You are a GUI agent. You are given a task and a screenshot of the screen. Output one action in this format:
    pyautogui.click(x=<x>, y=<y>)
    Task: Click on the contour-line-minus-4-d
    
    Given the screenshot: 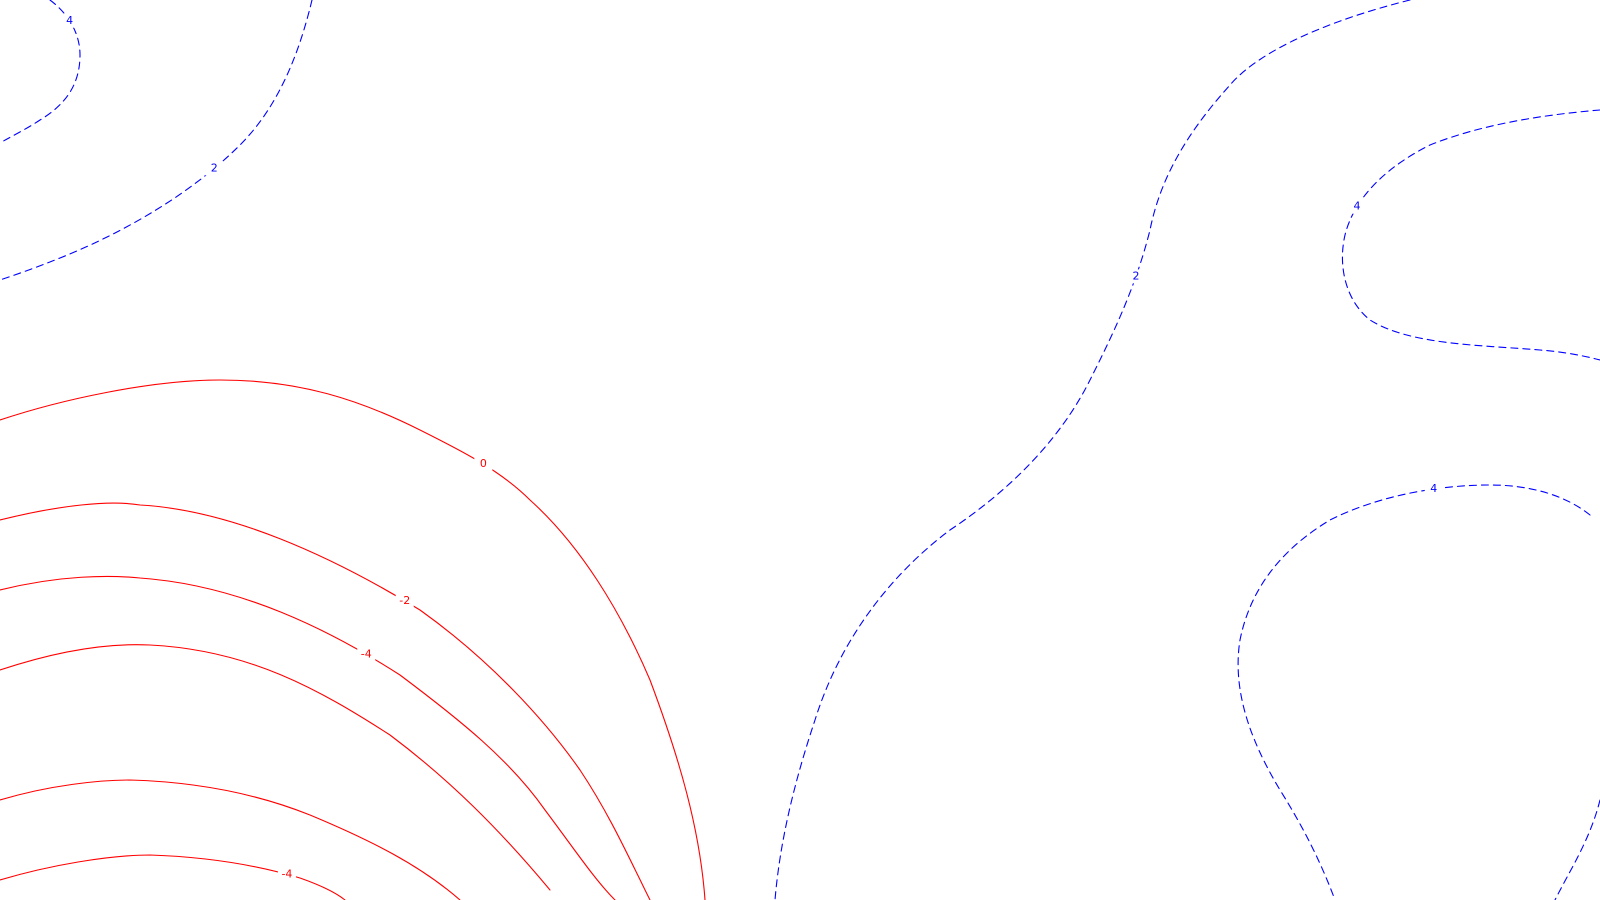 What is the action you would take?
    pyautogui.click(x=173, y=877)
    